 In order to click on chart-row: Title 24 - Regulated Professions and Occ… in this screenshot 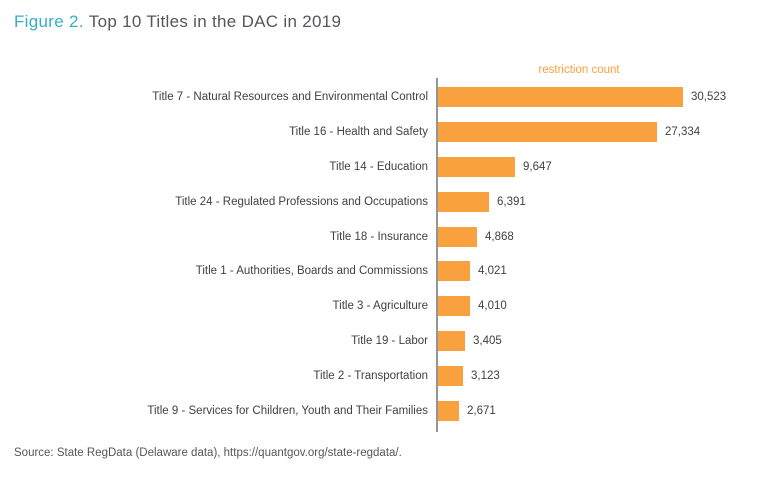, I will do `click(384, 201)`.